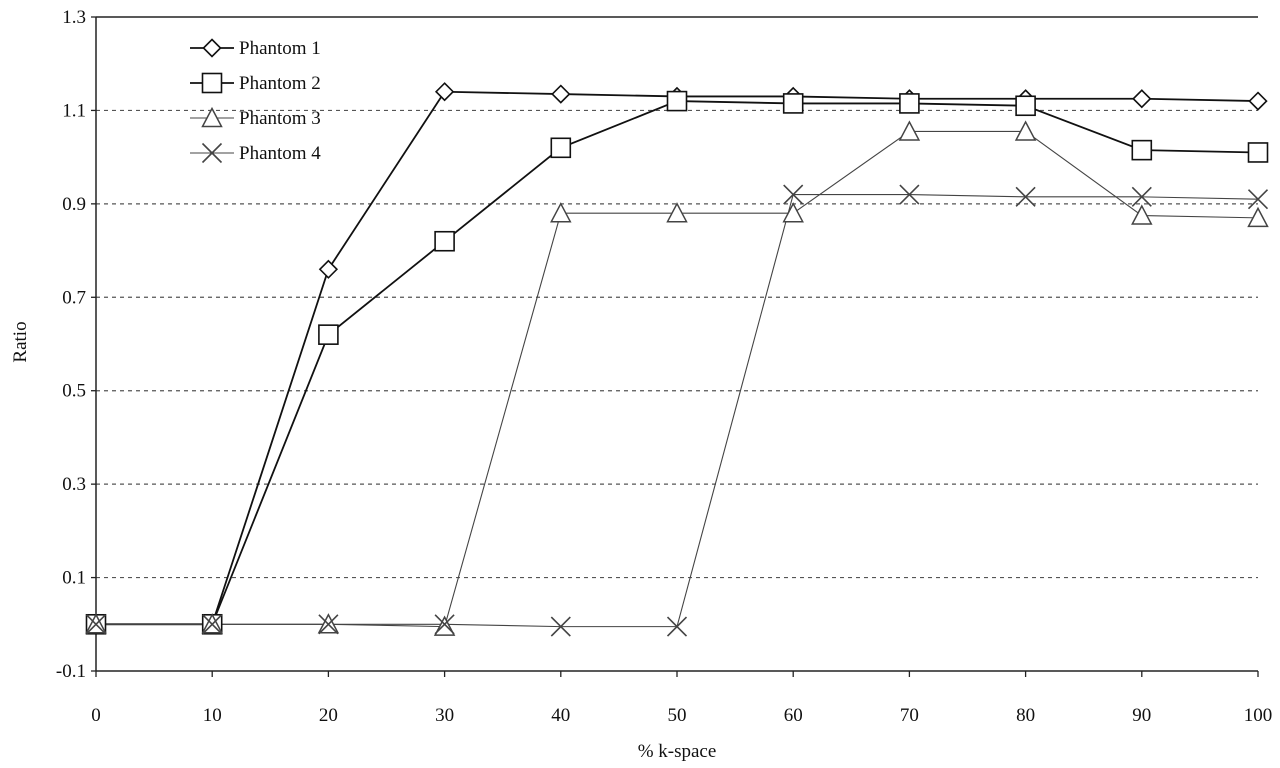 The width and height of the screenshot is (1280, 768). I want to click on y-tick-label: 1.3, so click(74, 17).